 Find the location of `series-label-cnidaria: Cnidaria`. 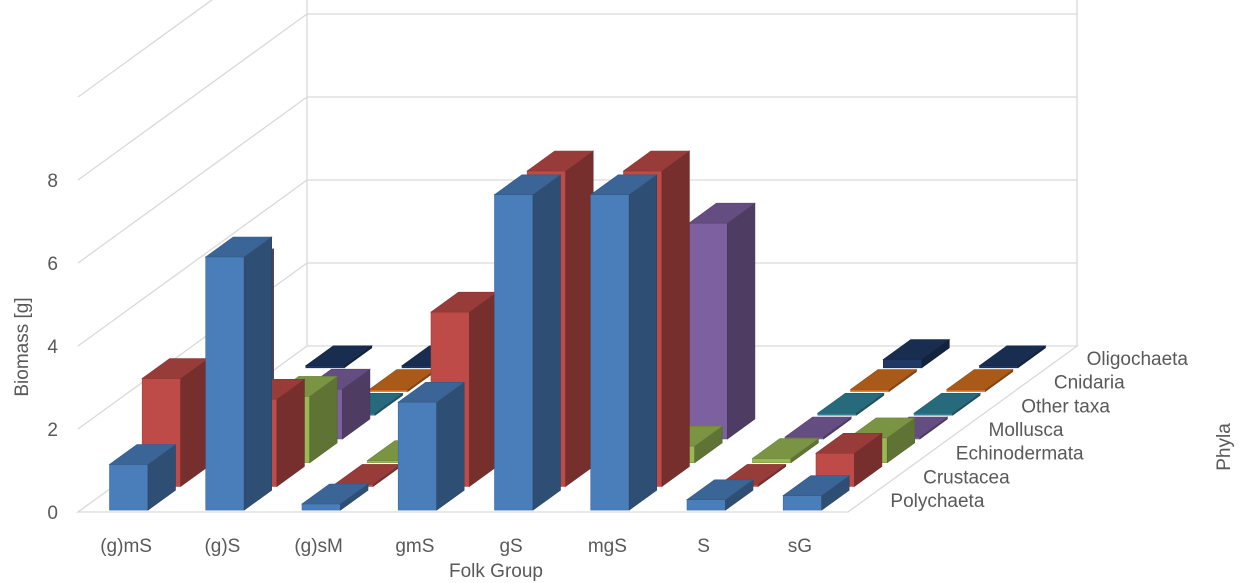

series-label-cnidaria: Cnidaria is located at coordinates (1089, 383).